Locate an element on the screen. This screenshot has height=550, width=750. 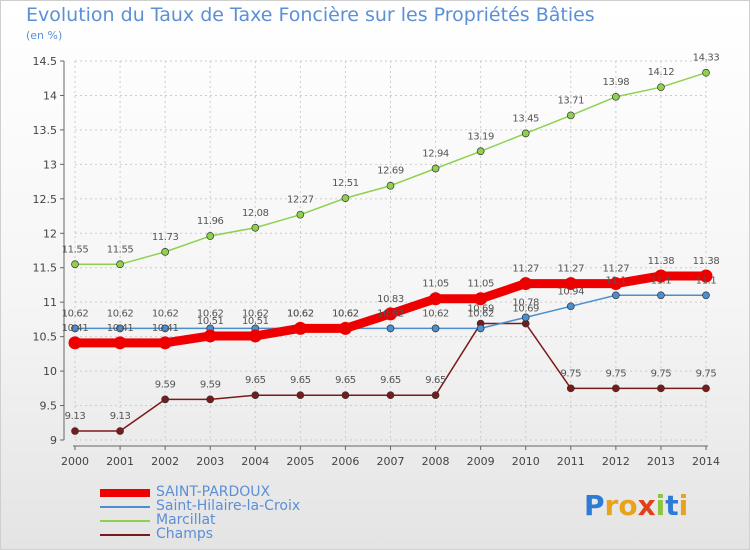
data-label: 14.12 is located at coordinates (661, 72).